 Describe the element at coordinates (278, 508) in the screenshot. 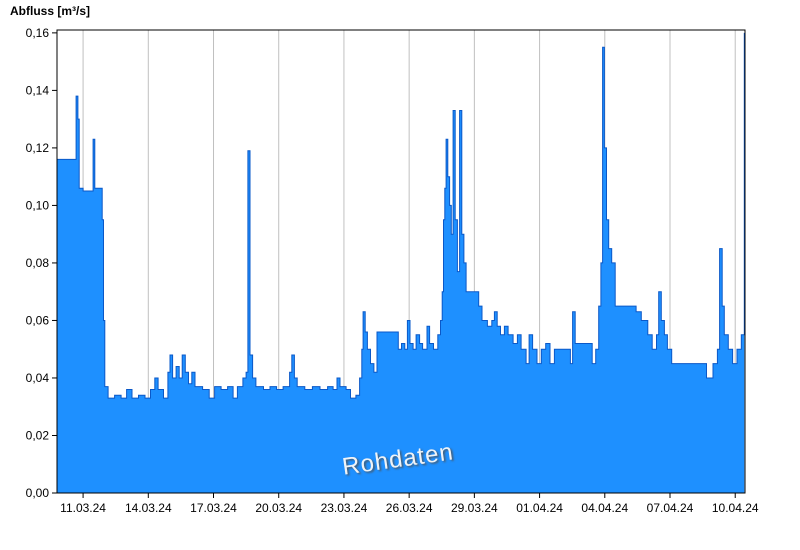

I see `x-tick-label: 20.03.24` at that location.